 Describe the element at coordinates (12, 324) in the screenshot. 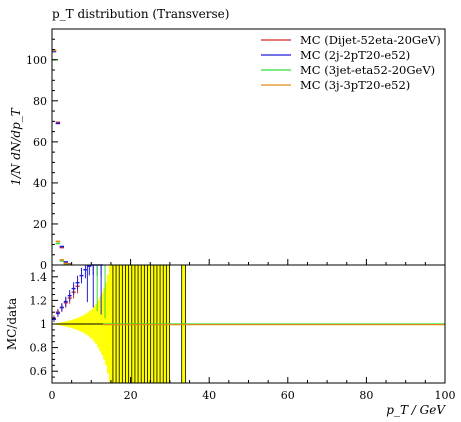

I see `ratio-y-axis-label: MC/data` at that location.